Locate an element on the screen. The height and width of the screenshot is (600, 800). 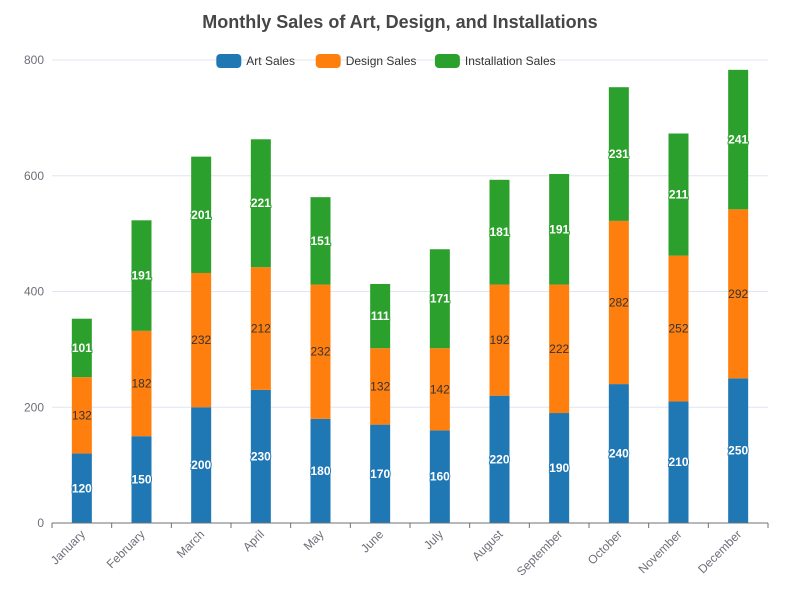
data-label: 292 is located at coordinates (738, 294).